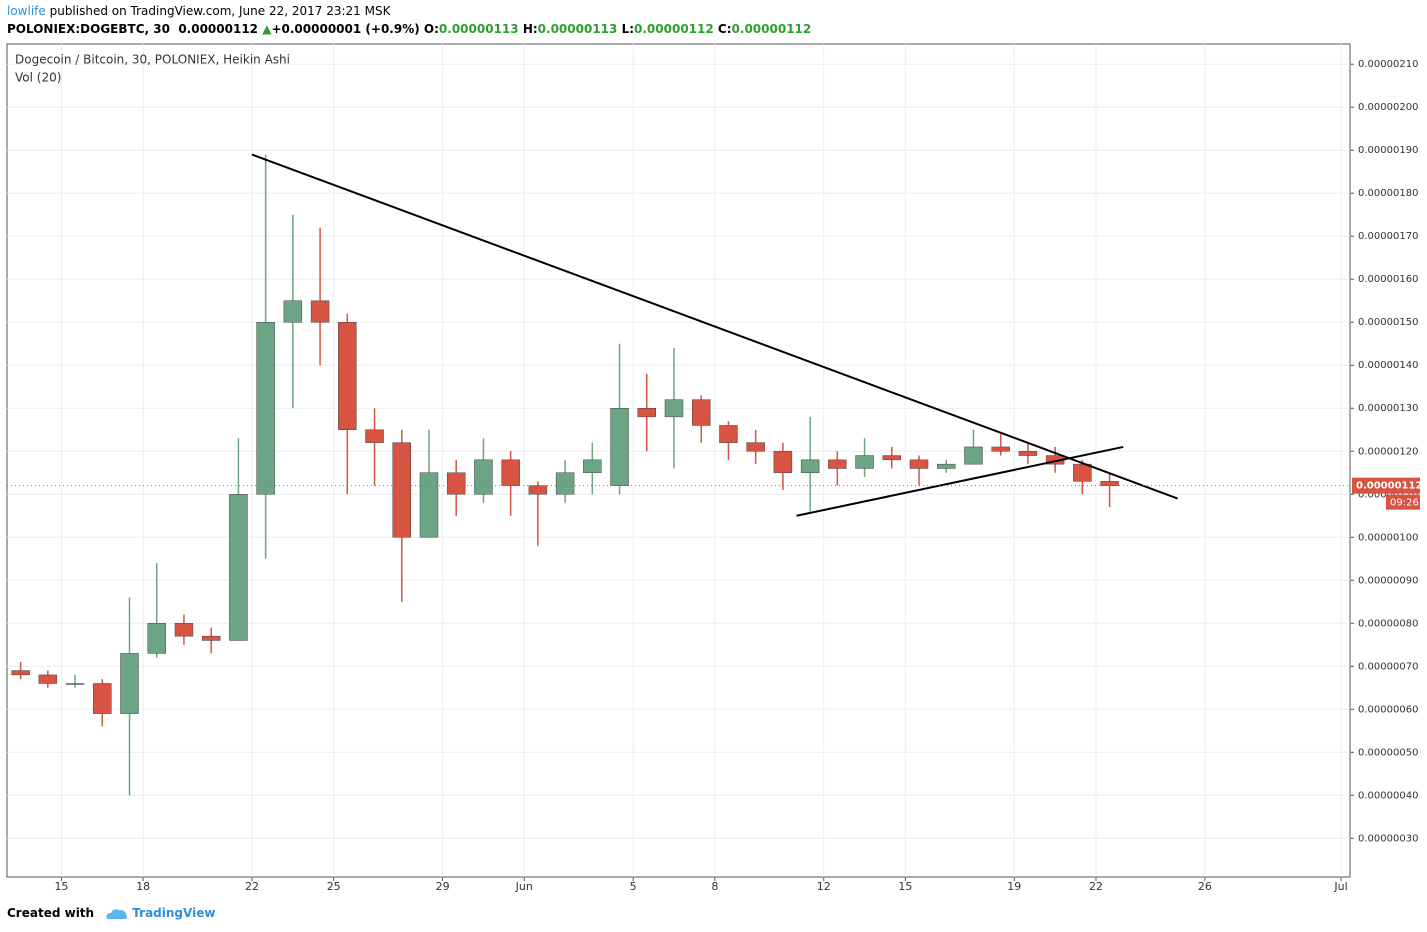  Describe the element at coordinates (51, 913) in the screenshot. I see `created: Created with` at that location.